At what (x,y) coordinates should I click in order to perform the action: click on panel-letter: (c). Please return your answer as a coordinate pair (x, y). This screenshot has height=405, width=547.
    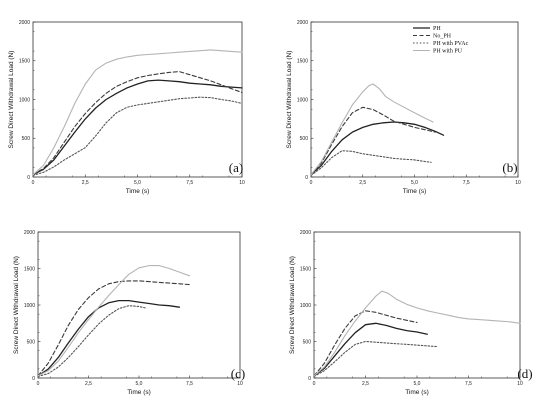
    Looking at the image, I should click on (238, 373).